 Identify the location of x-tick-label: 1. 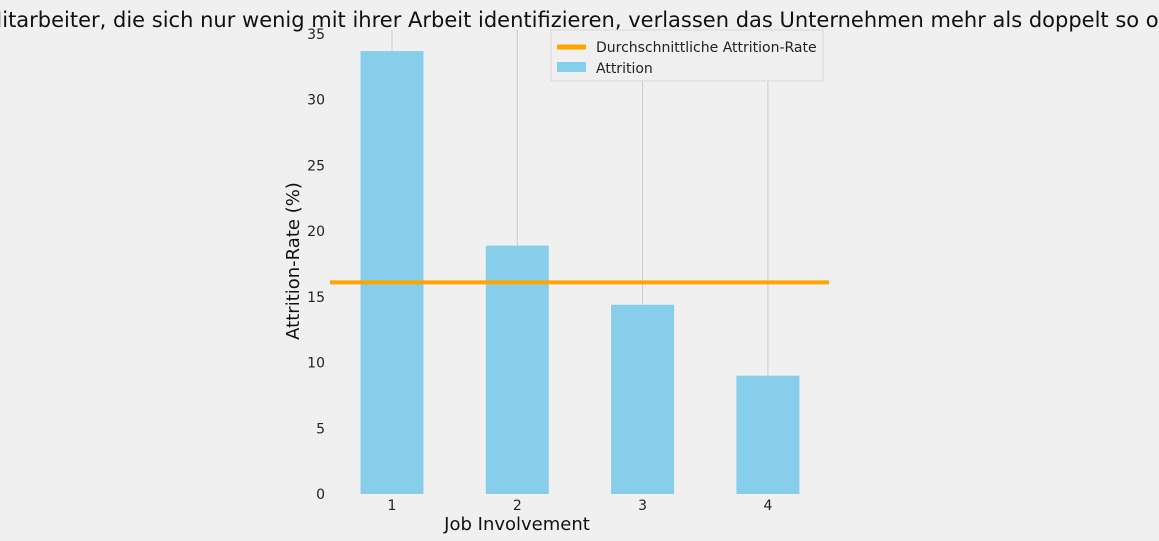
(392, 506).